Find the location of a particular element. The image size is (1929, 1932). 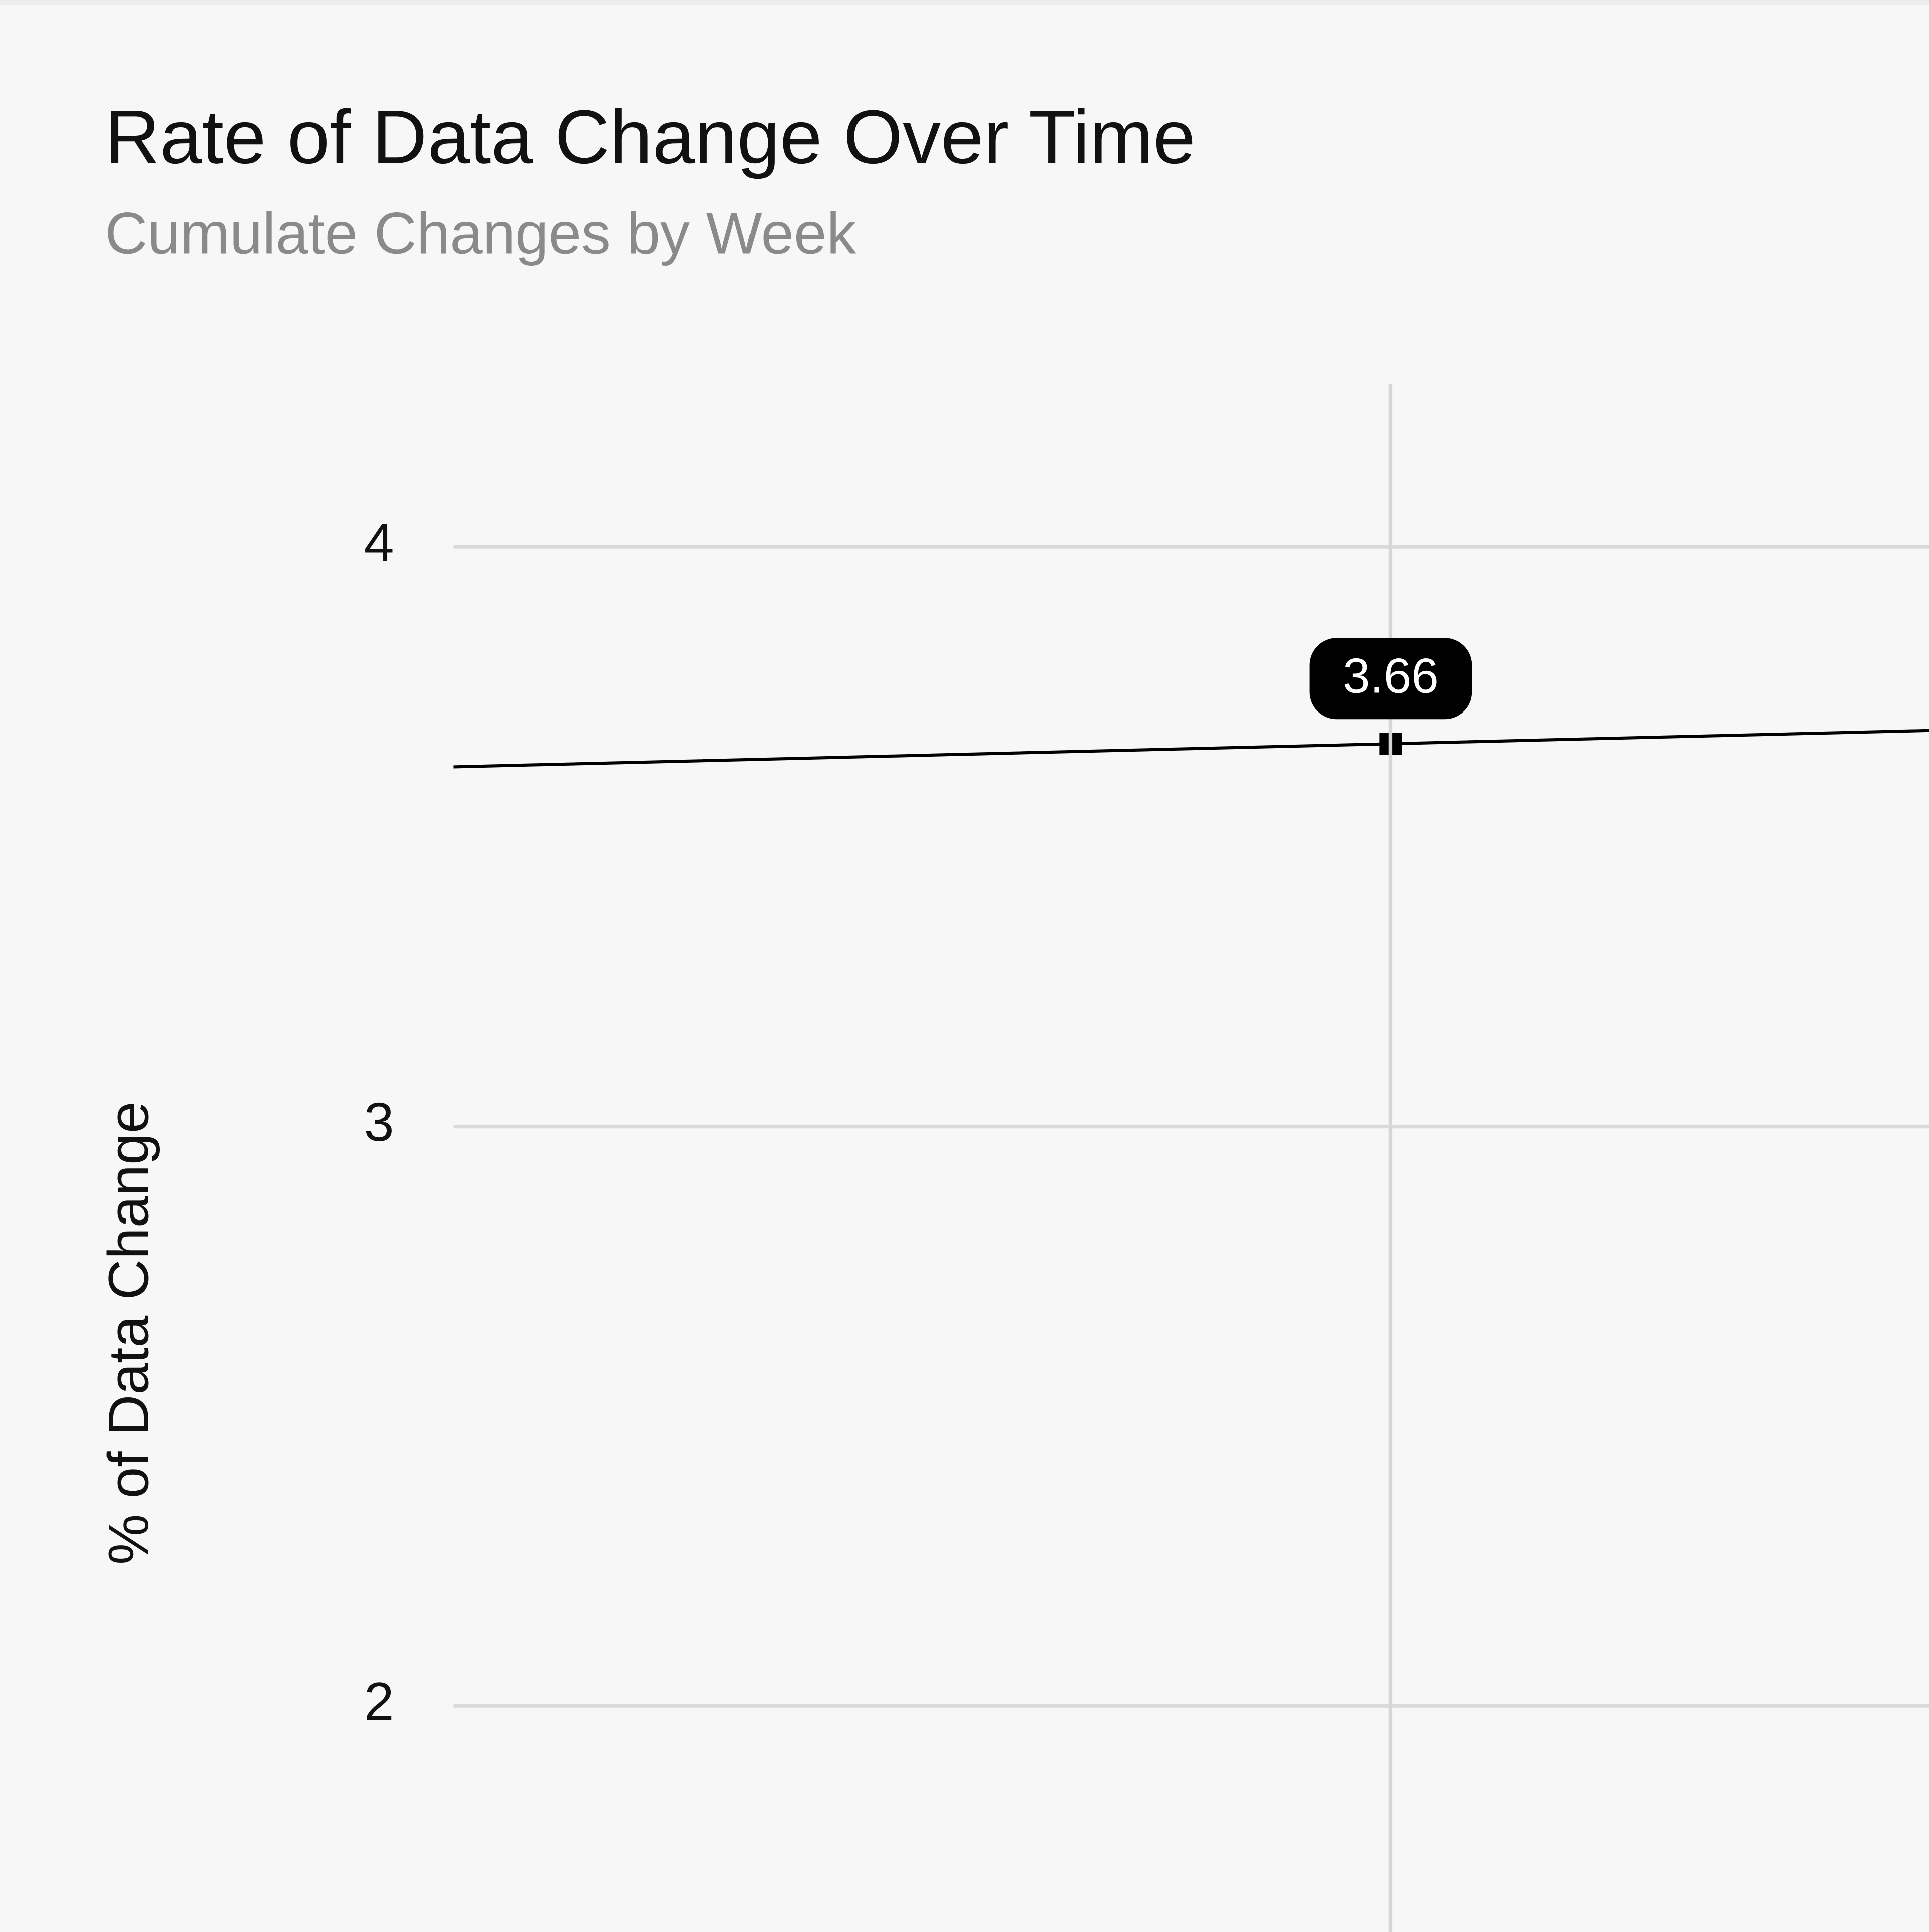

y-axis-label: % of Data Change is located at coordinates (128, 1333).